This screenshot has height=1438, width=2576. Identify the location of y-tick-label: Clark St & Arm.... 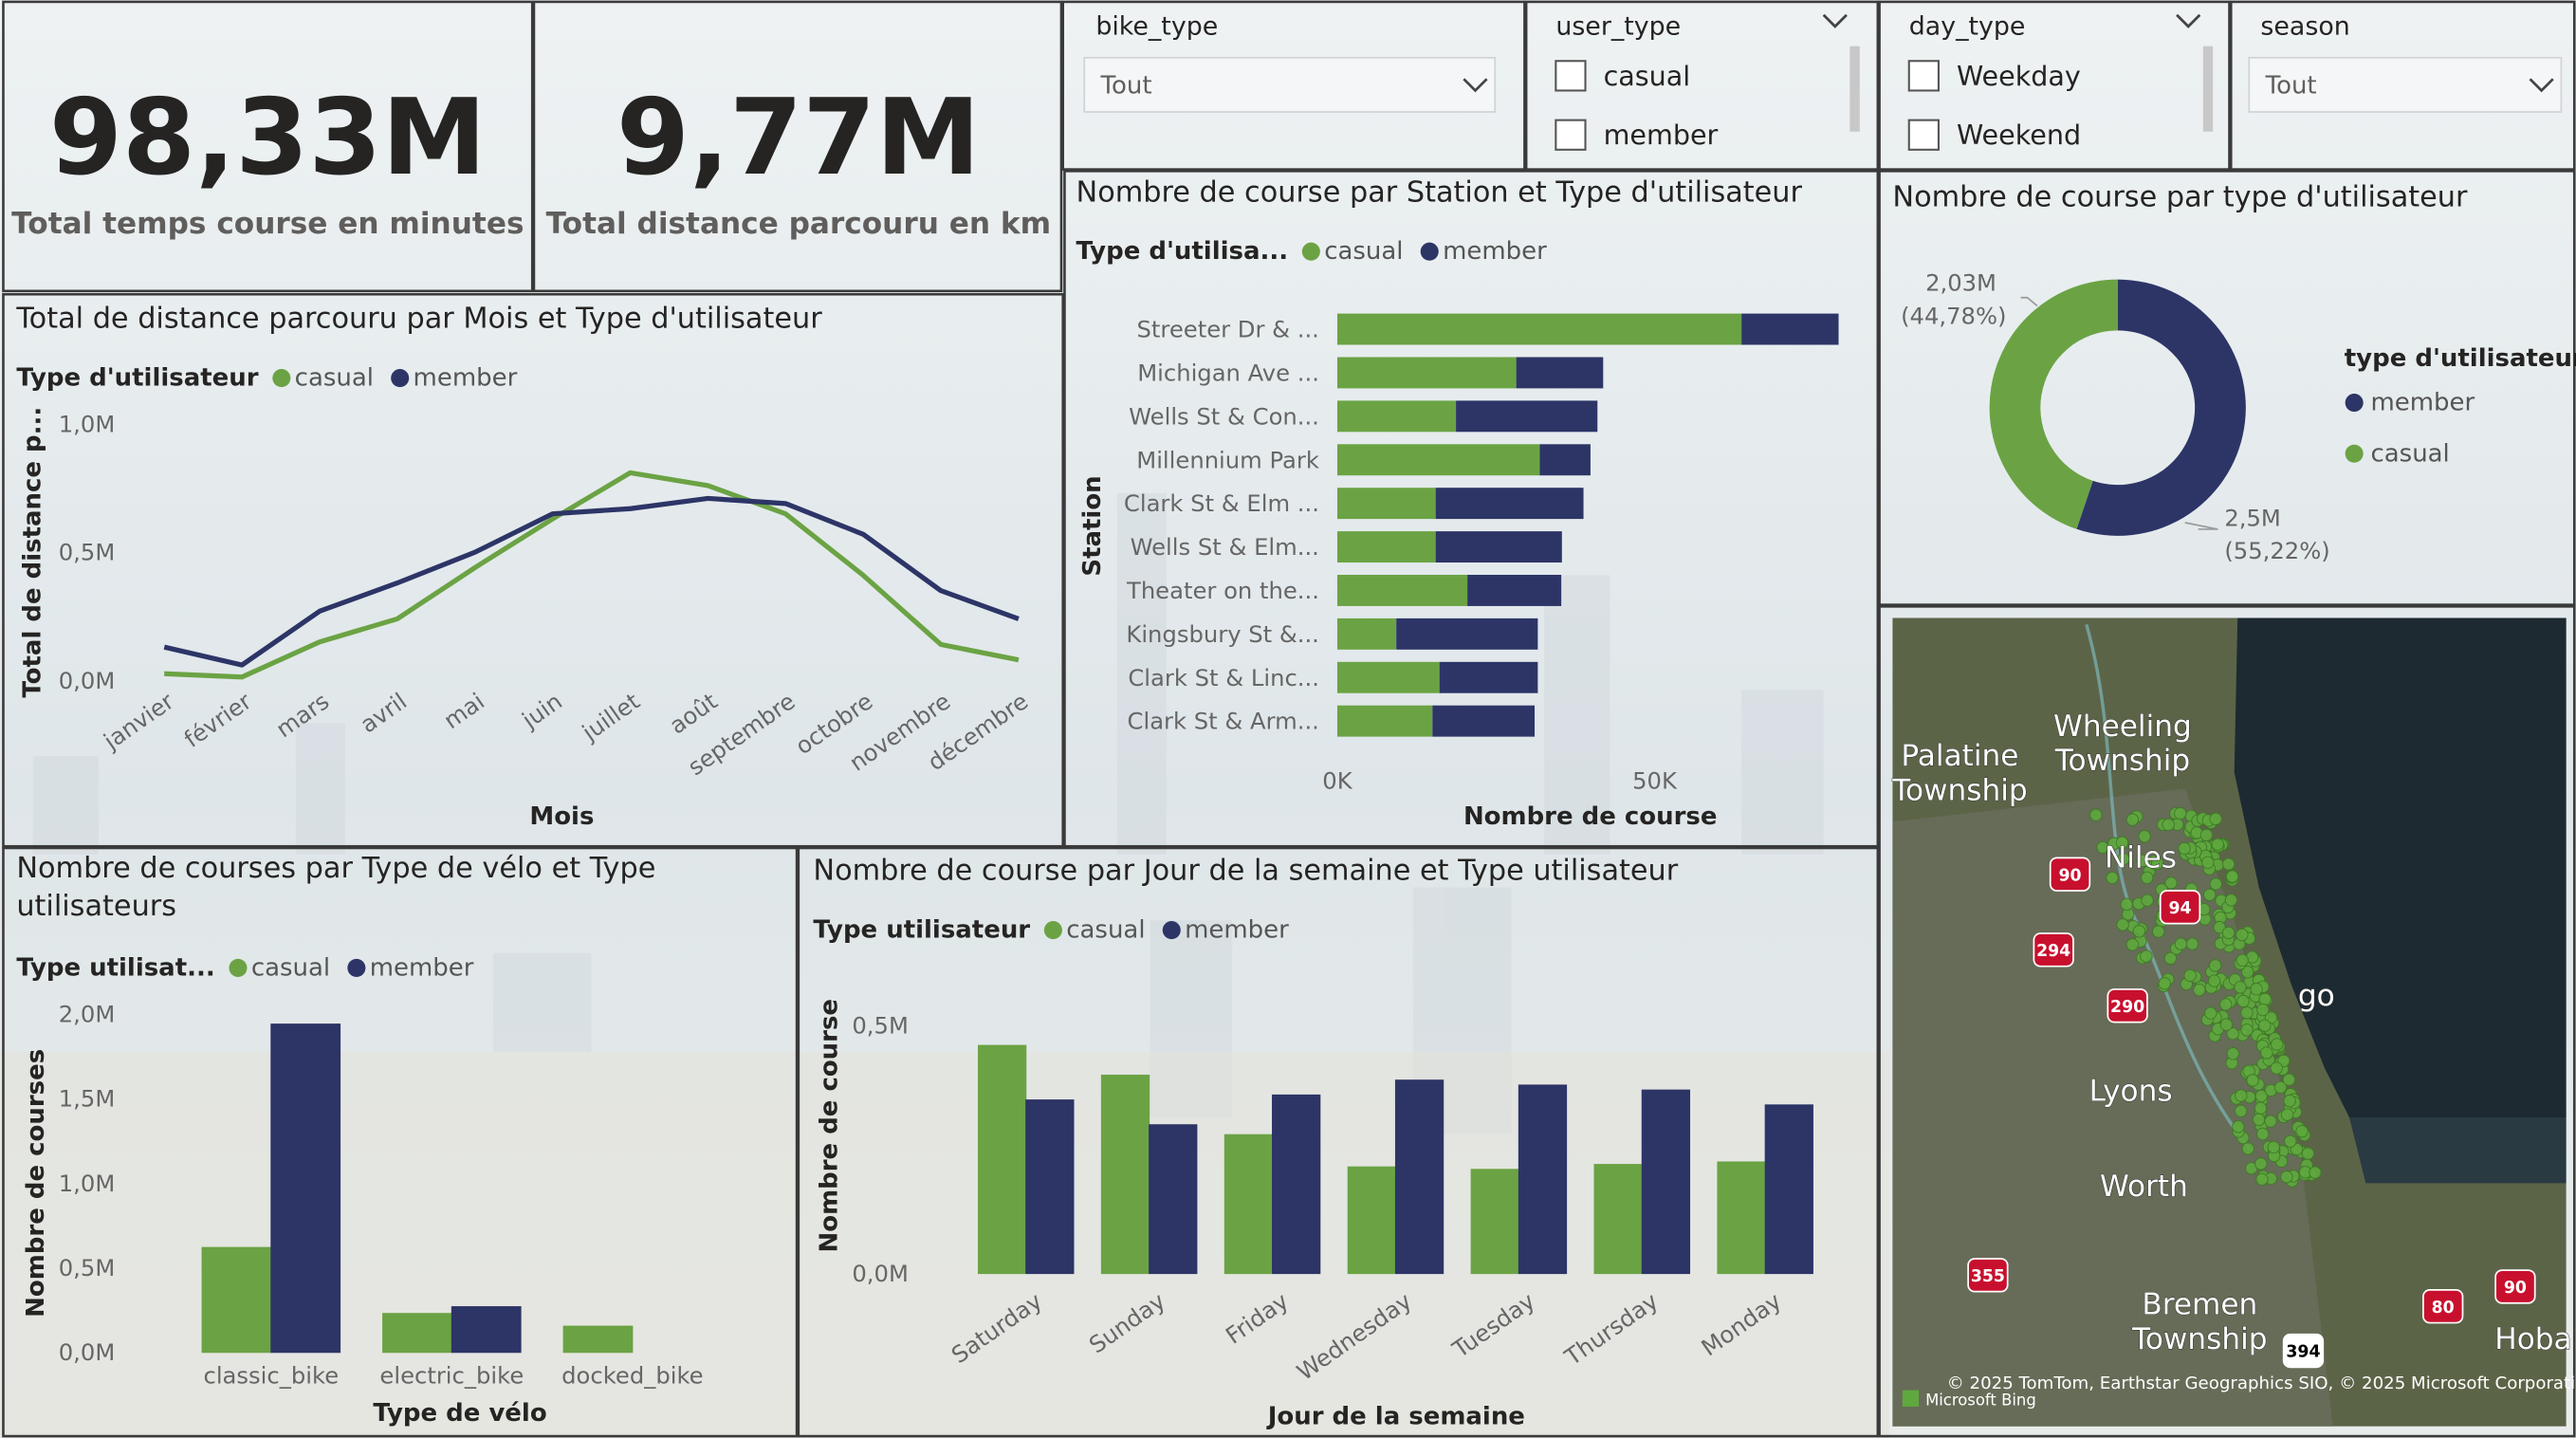
(1223, 721).